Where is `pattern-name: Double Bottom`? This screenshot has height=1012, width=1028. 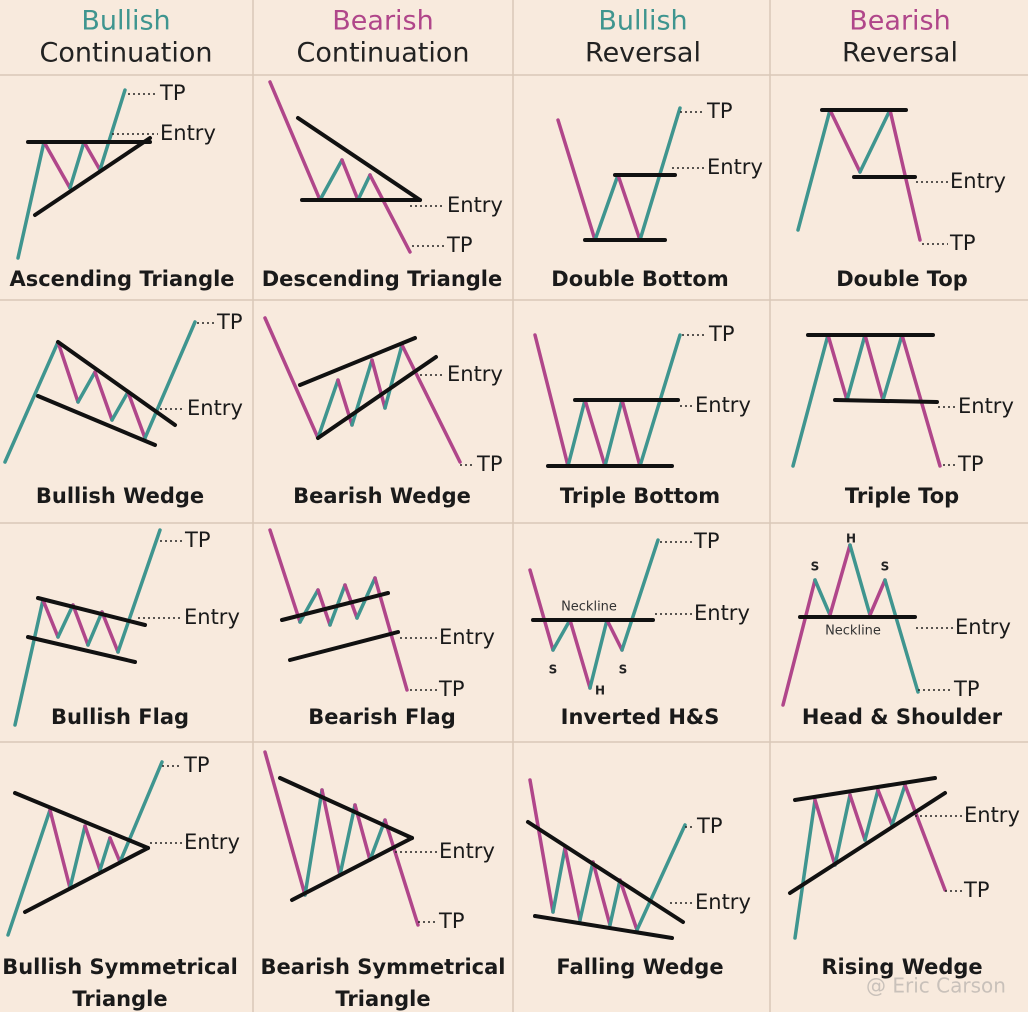 pattern-name: Double Bottom is located at coordinates (639, 279).